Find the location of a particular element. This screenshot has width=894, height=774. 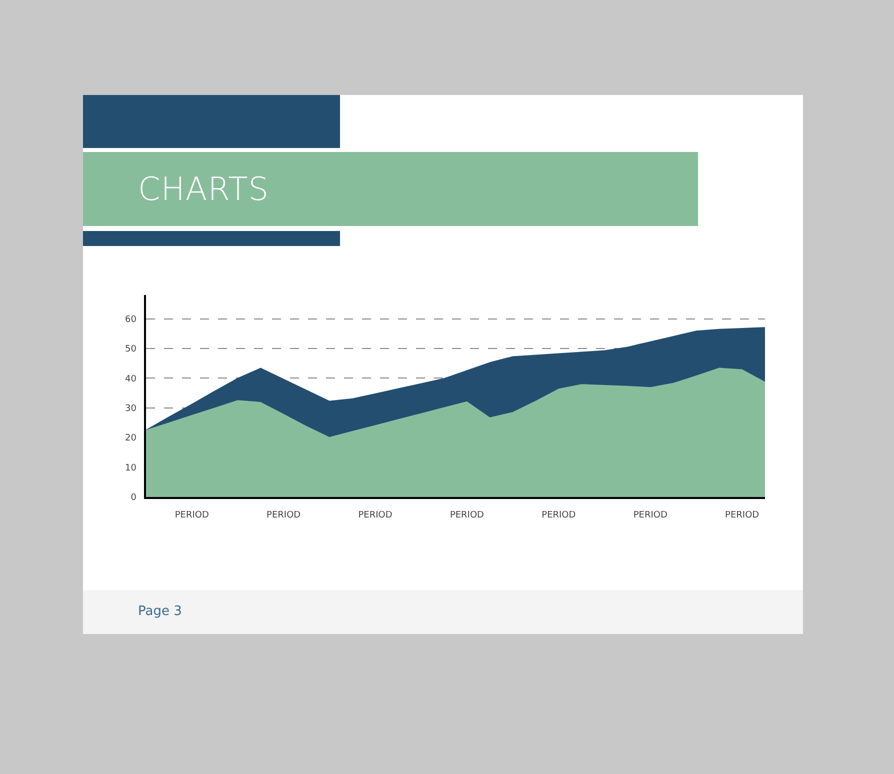

y-tick-label: 60 is located at coordinates (130, 319).